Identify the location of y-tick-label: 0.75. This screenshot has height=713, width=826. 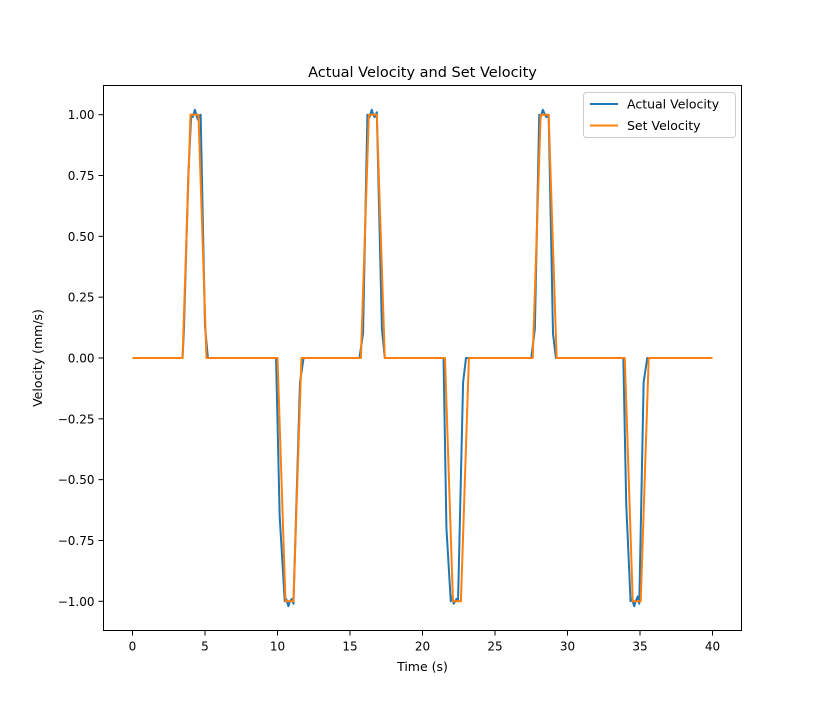
(81, 176).